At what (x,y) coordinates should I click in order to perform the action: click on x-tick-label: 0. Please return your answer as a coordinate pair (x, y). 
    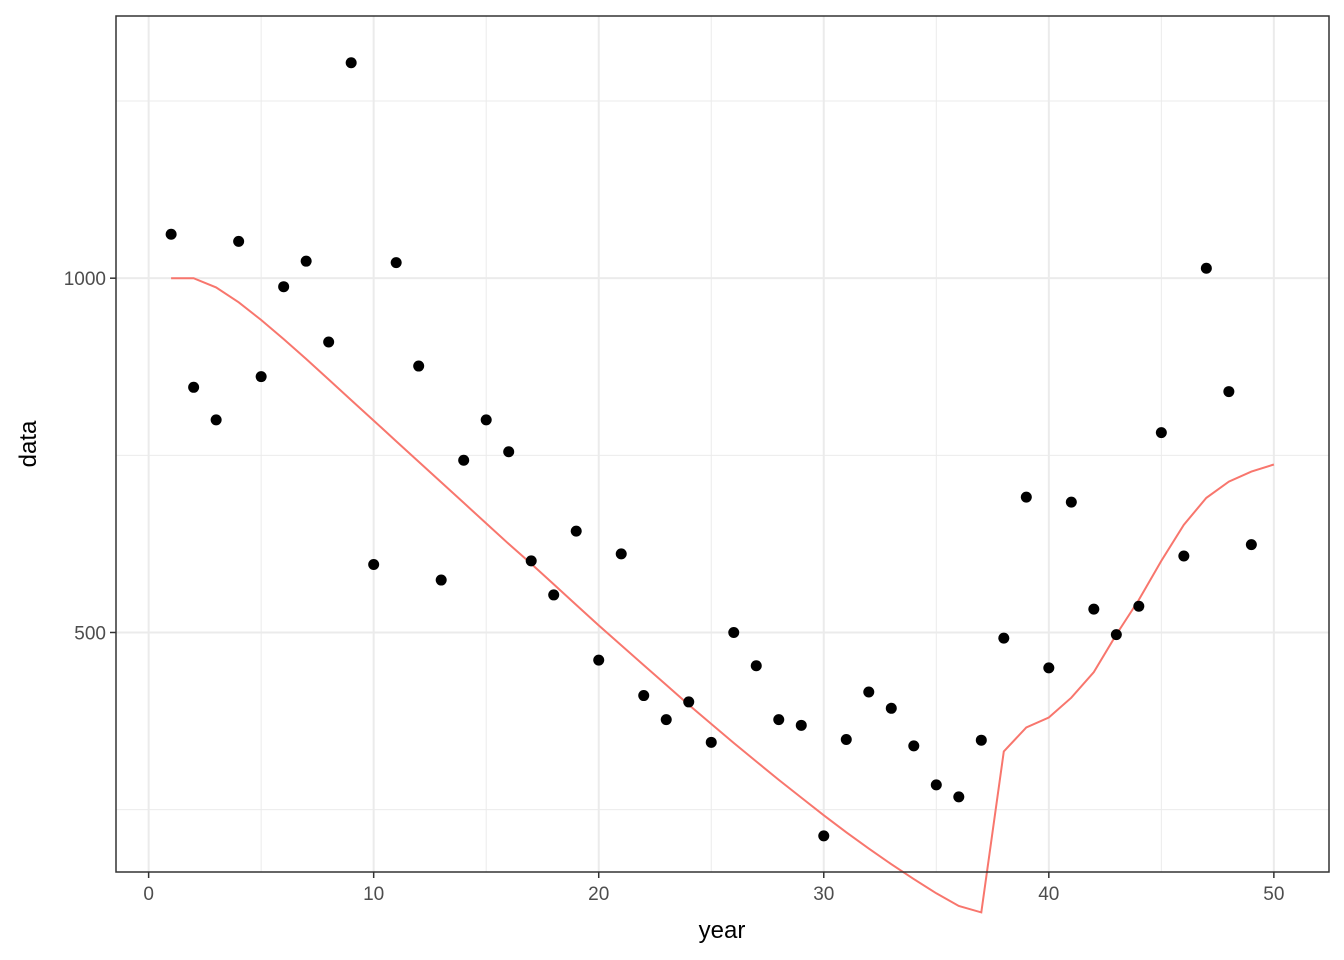
    Looking at the image, I should click on (148, 894).